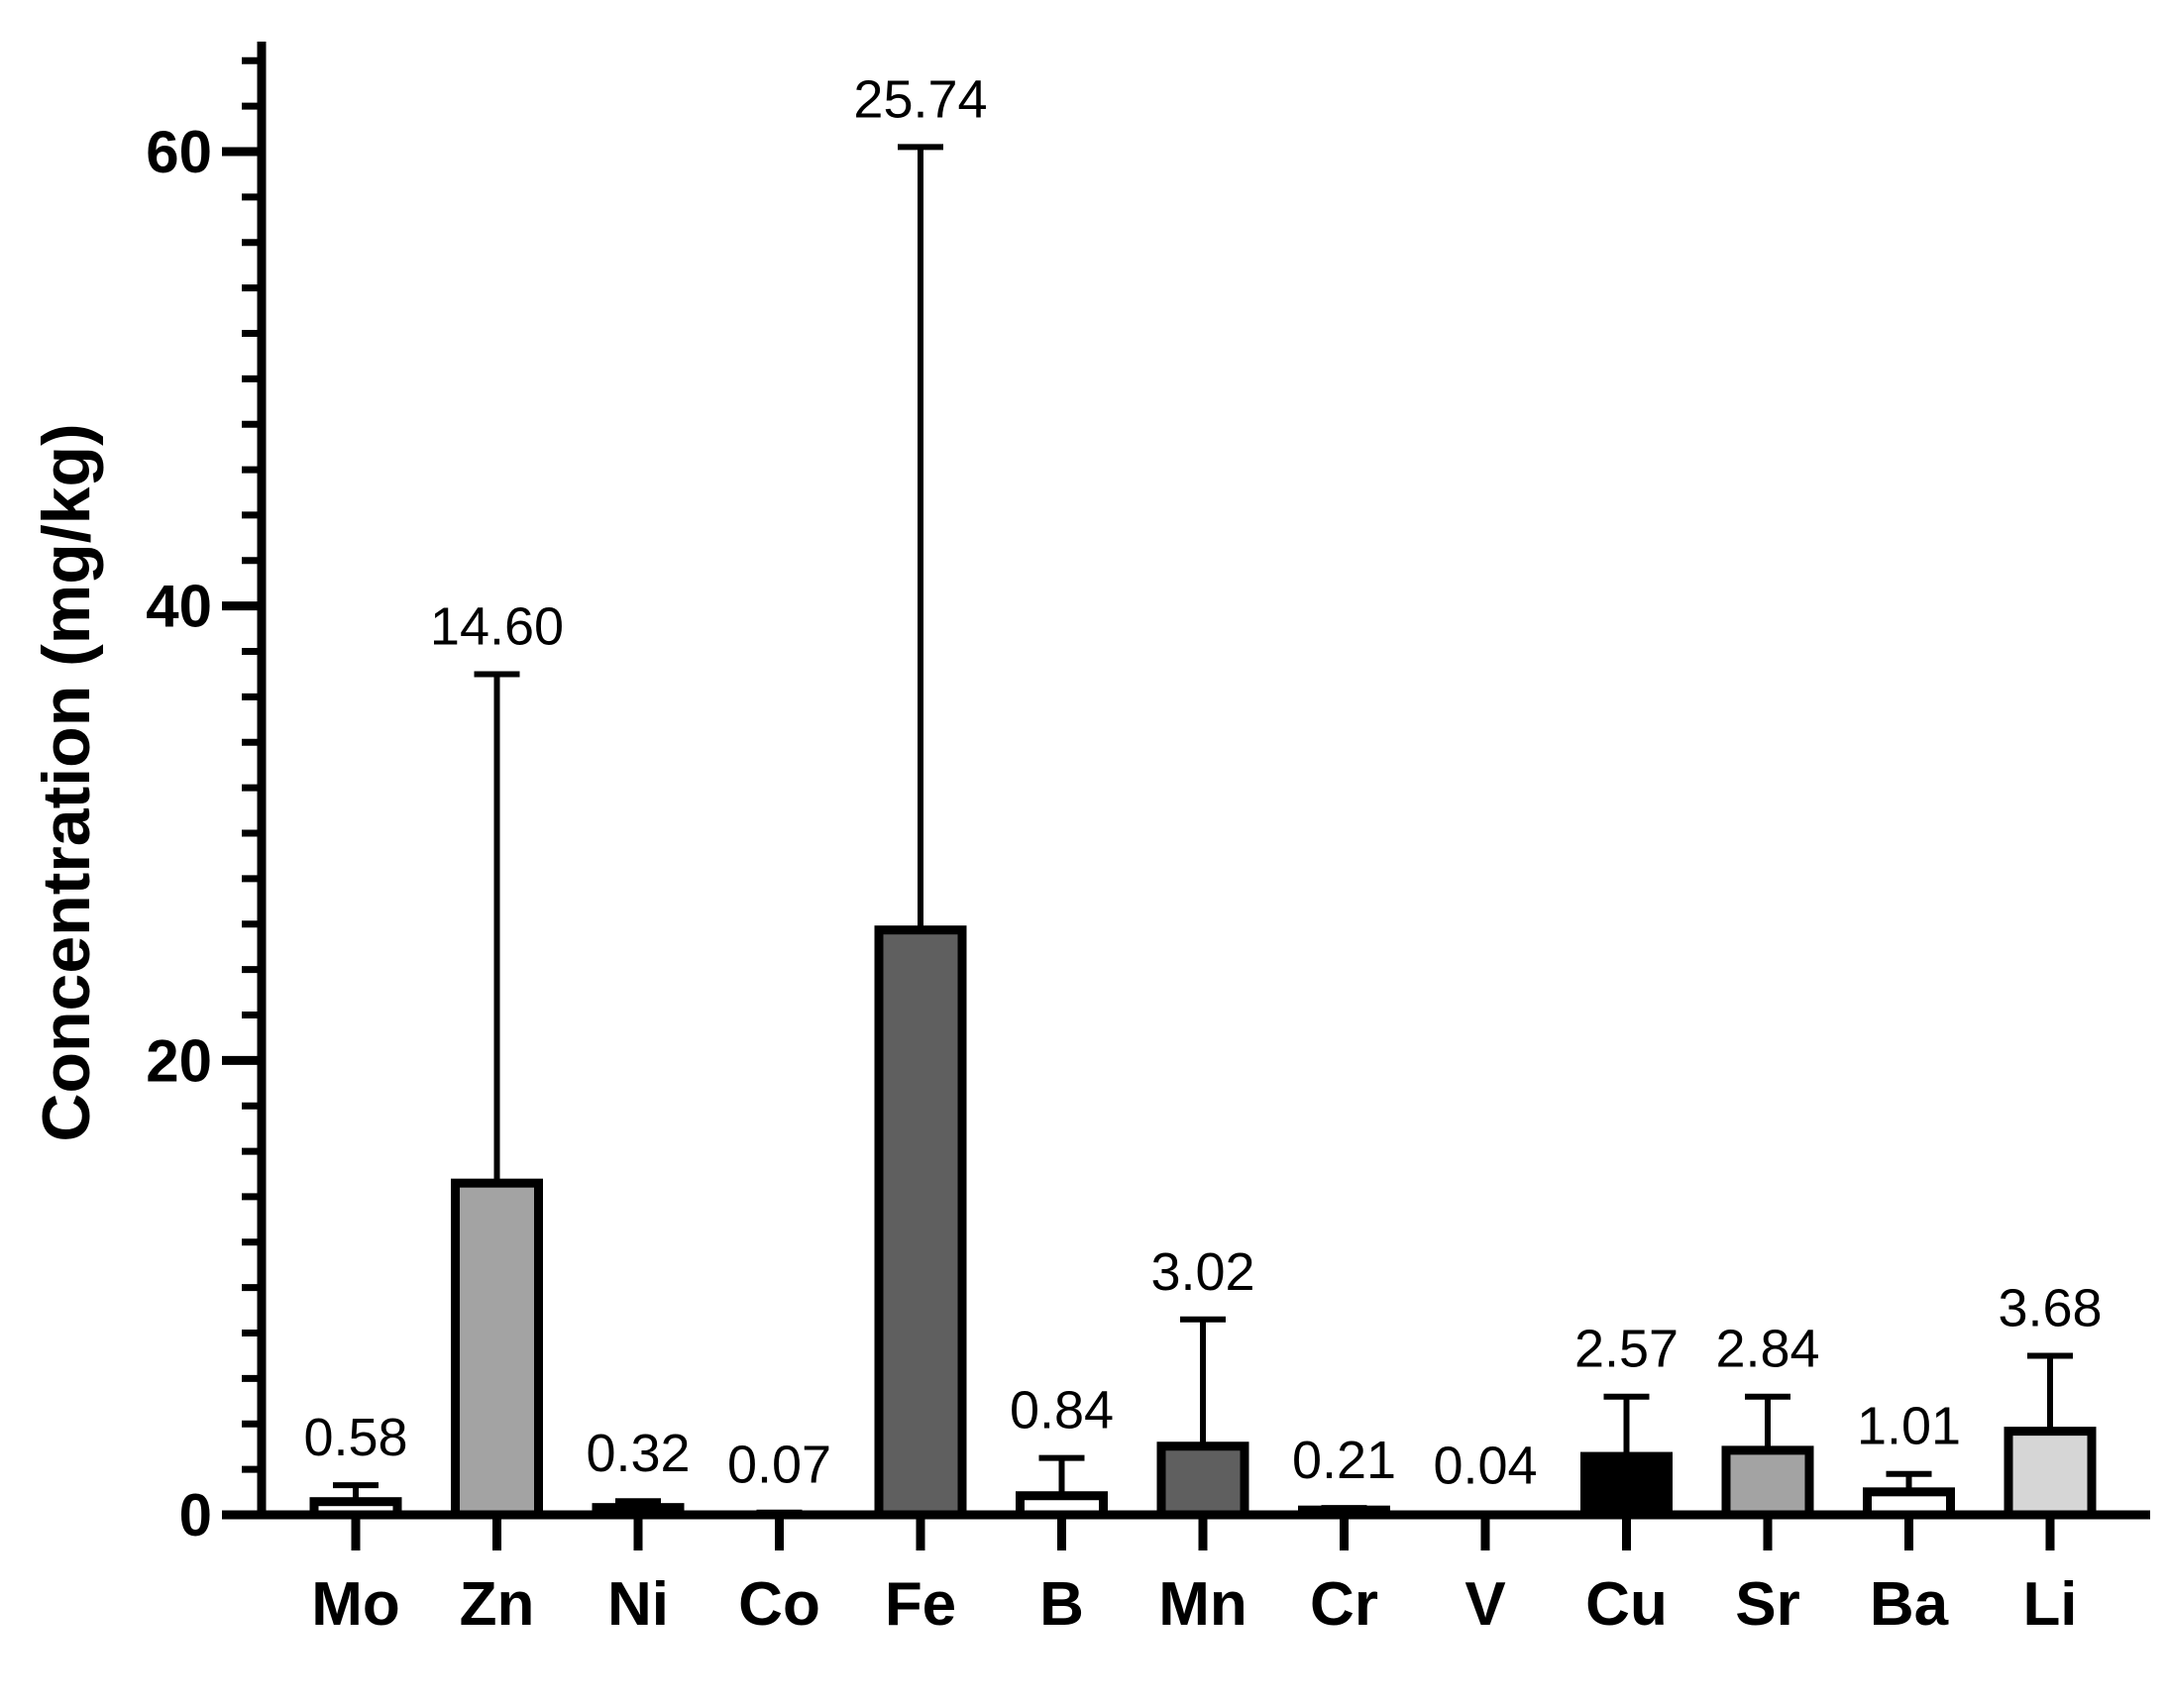  Describe the element at coordinates (1202, 1480) in the screenshot. I see `bar-mn` at that location.